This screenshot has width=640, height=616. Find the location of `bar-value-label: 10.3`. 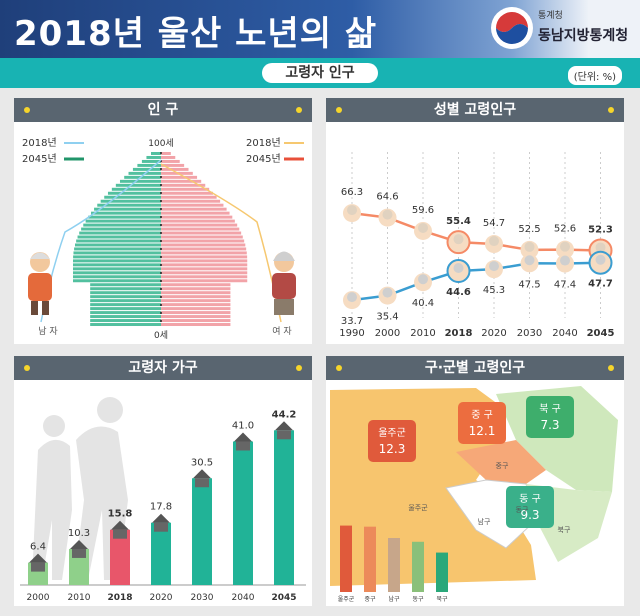

bar-value-label: 10.3 is located at coordinates (79, 533).